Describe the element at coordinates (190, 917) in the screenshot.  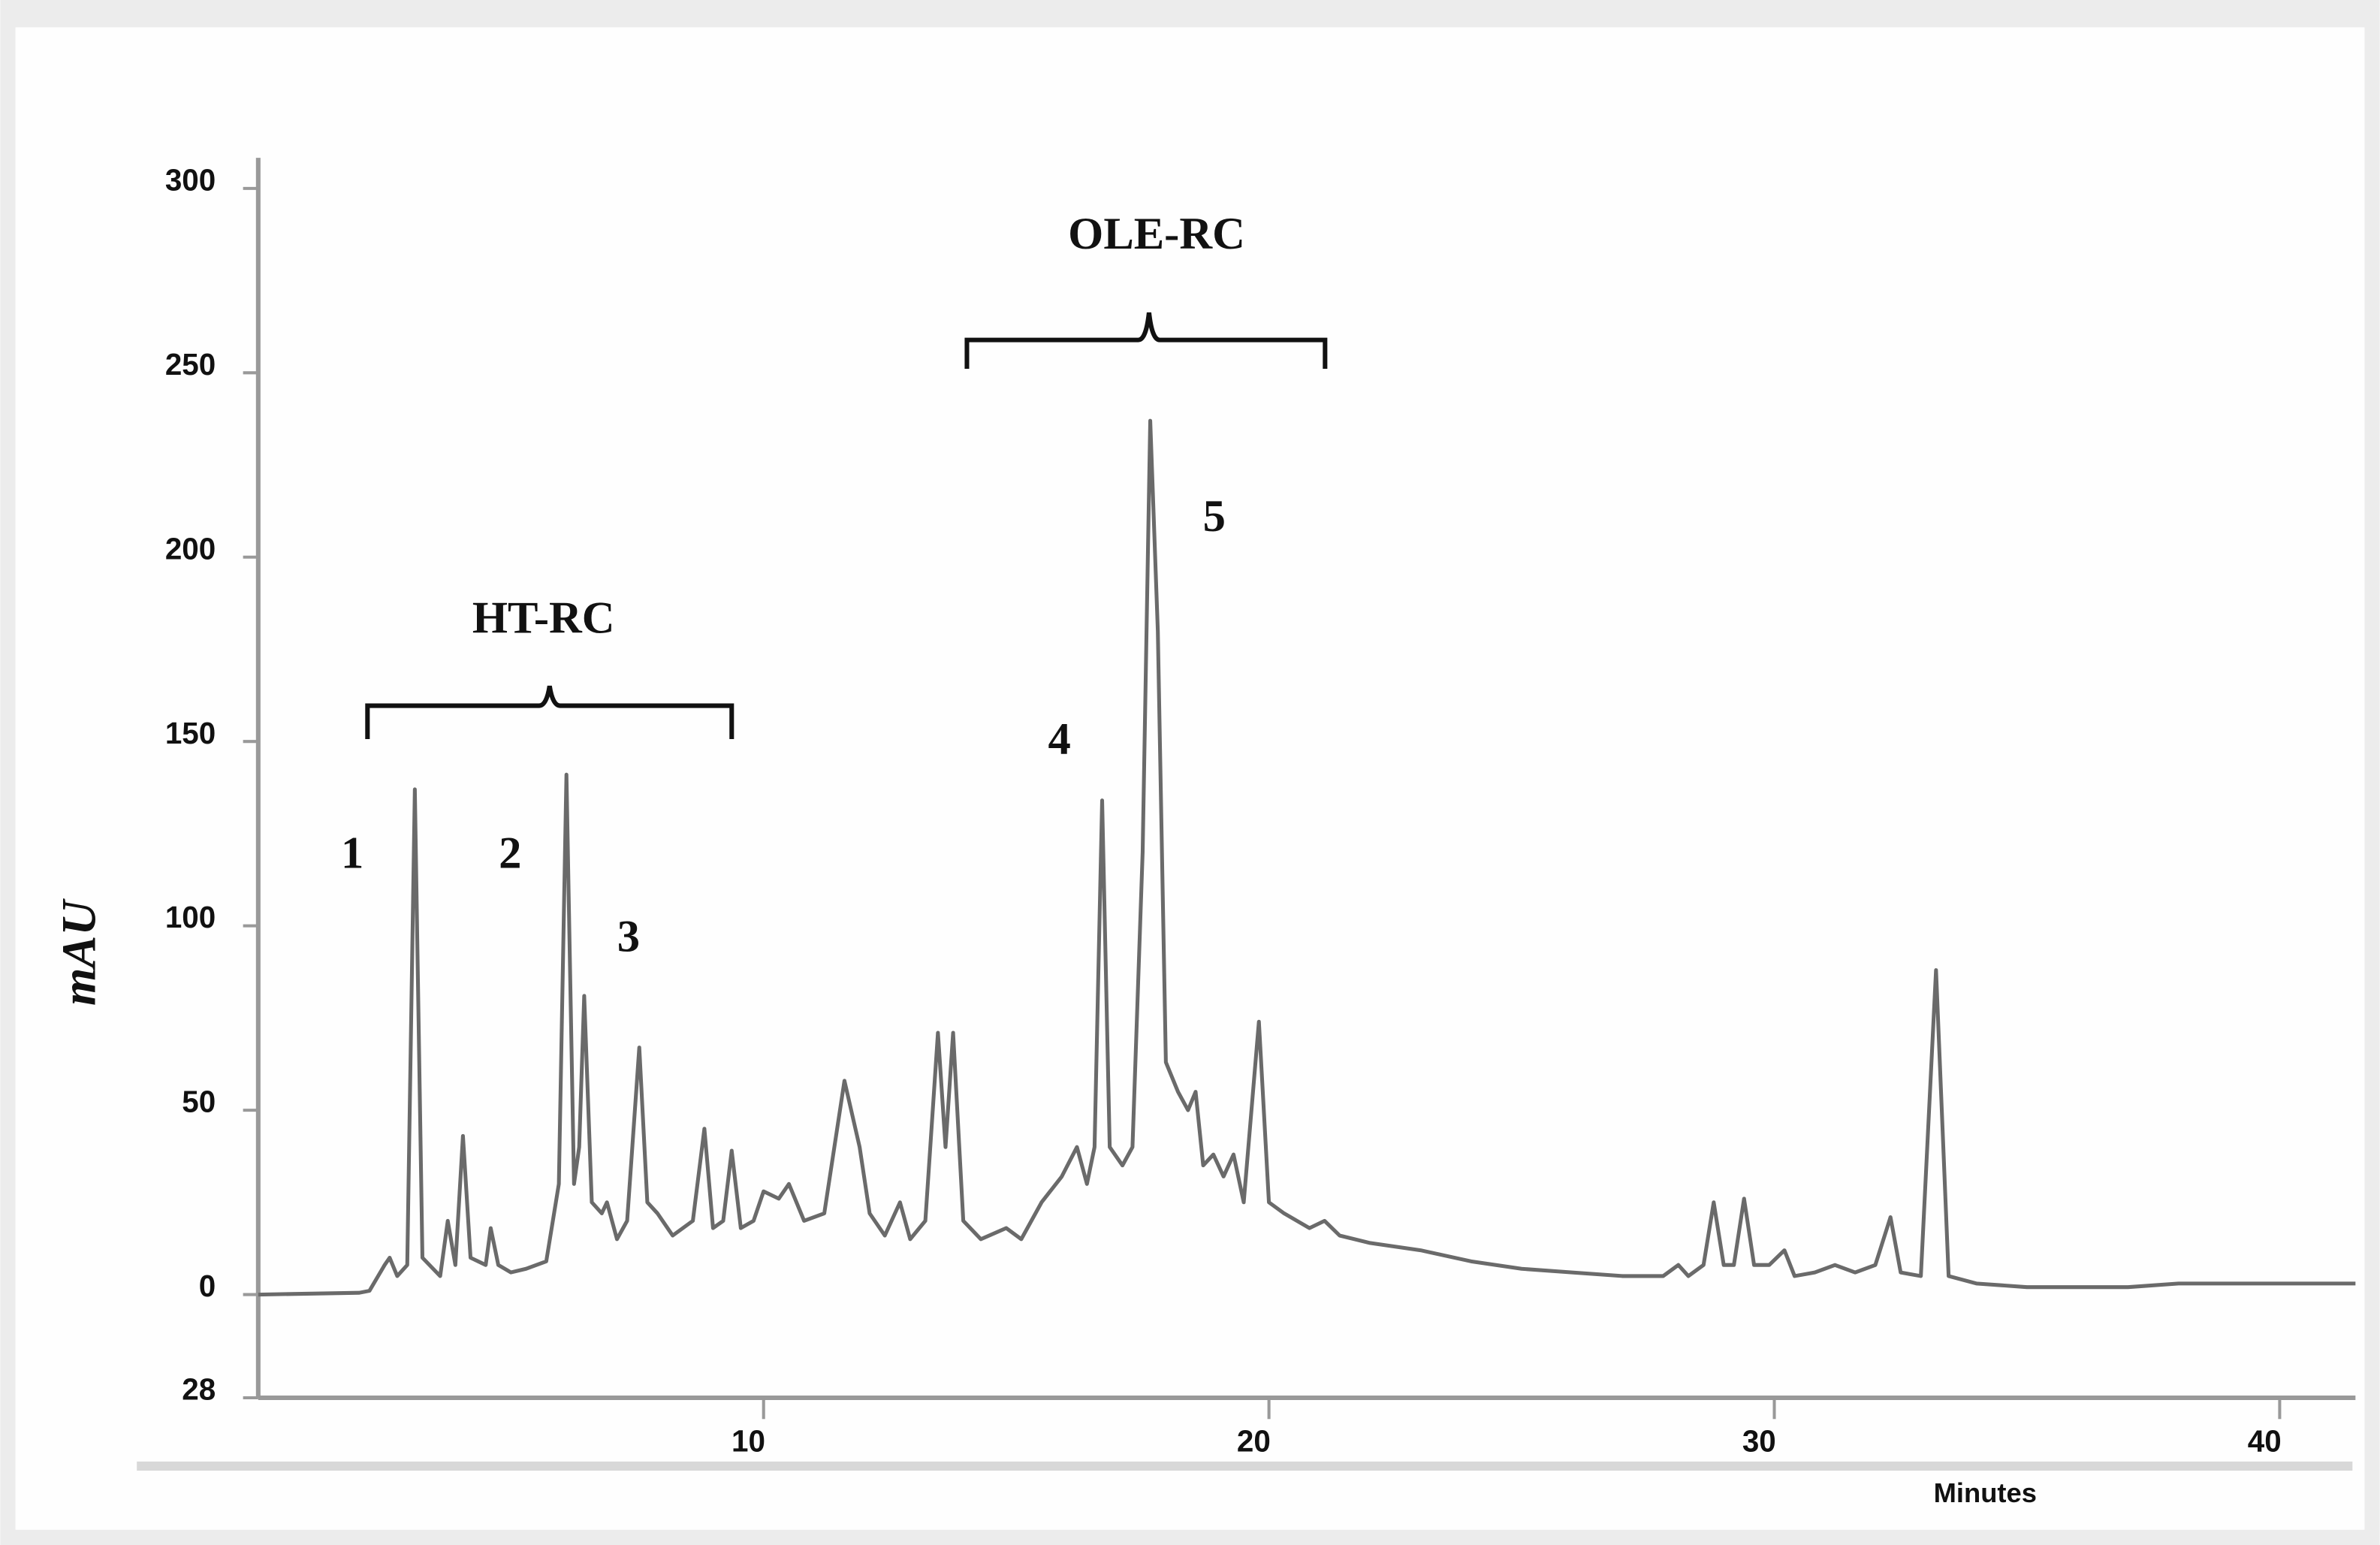
I see `y-tick-label: 100` at that location.